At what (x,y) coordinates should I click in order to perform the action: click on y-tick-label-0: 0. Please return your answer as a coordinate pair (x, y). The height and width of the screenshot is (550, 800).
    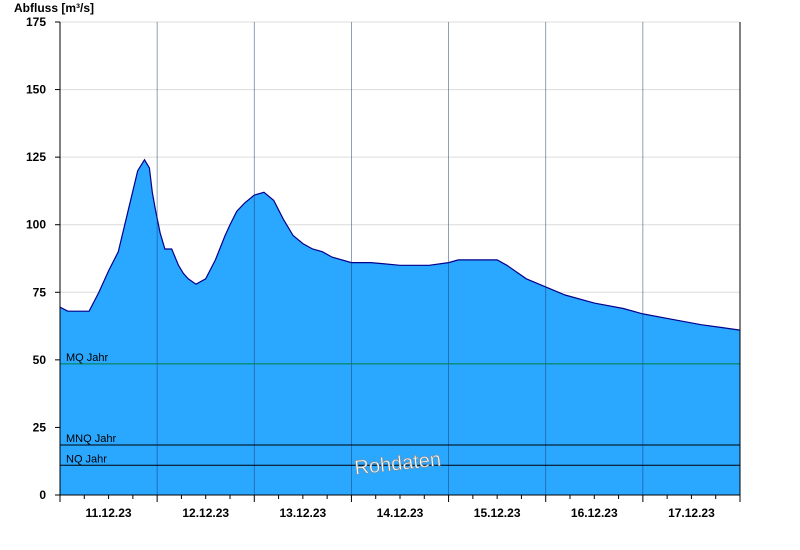
    Looking at the image, I should click on (42, 495).